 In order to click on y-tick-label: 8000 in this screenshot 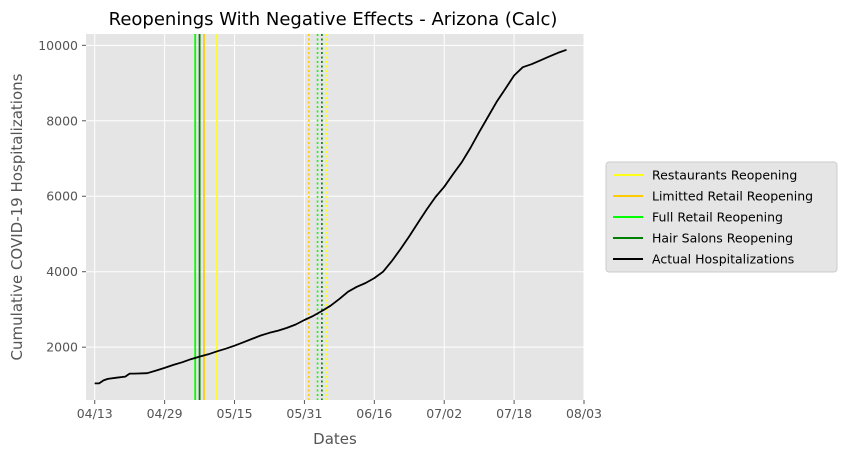, I will do `click(62, 120)`.